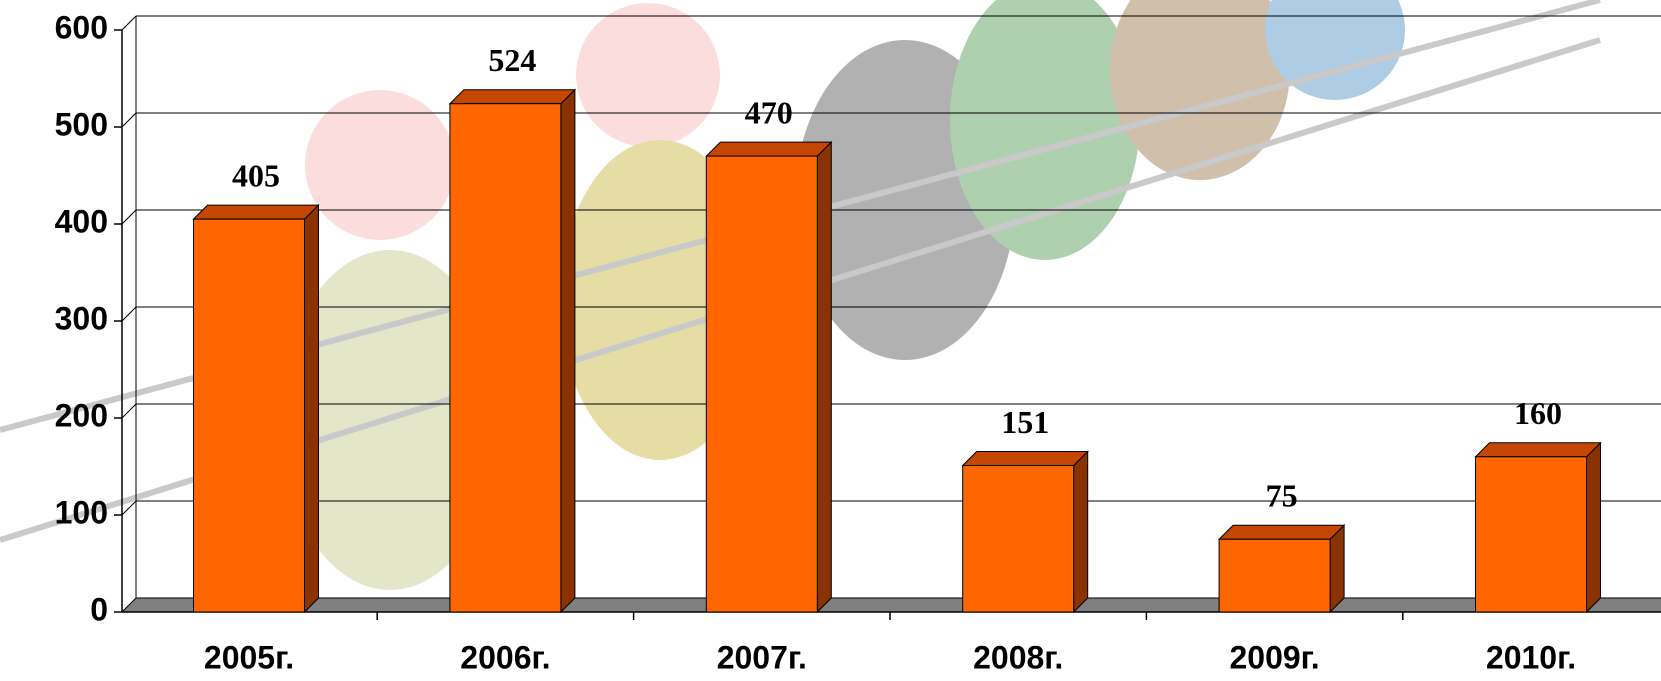  Describe the element at coordinates (512, 60) in the screenshot. I see `value-label: 524` at that location.